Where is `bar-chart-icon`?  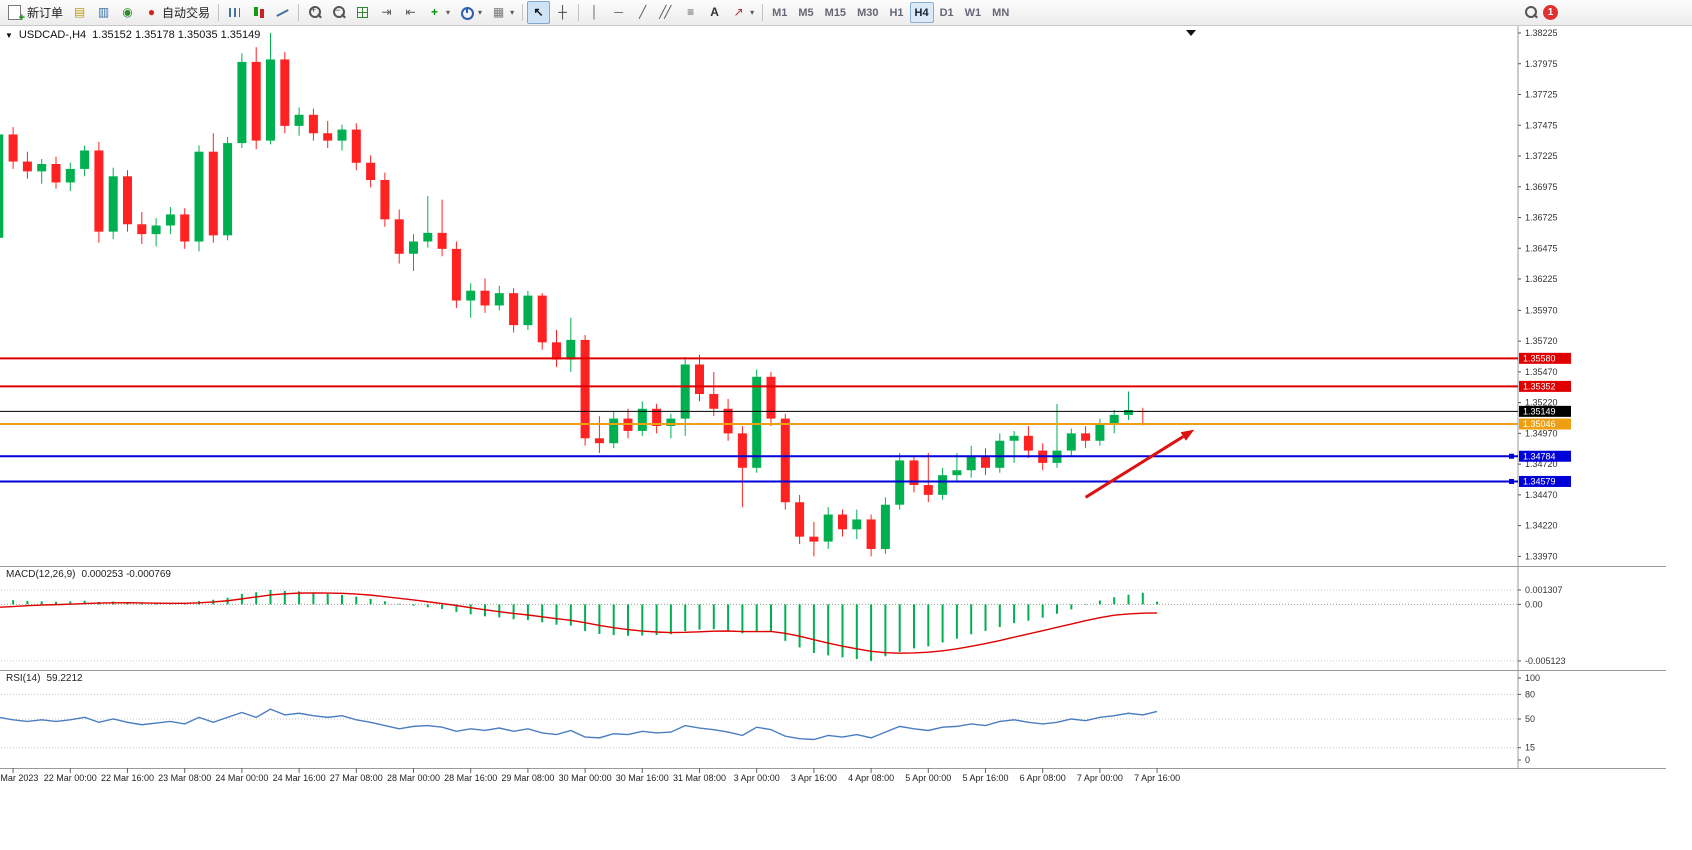
bar-chart-icon is located at coordinates (234, 12).